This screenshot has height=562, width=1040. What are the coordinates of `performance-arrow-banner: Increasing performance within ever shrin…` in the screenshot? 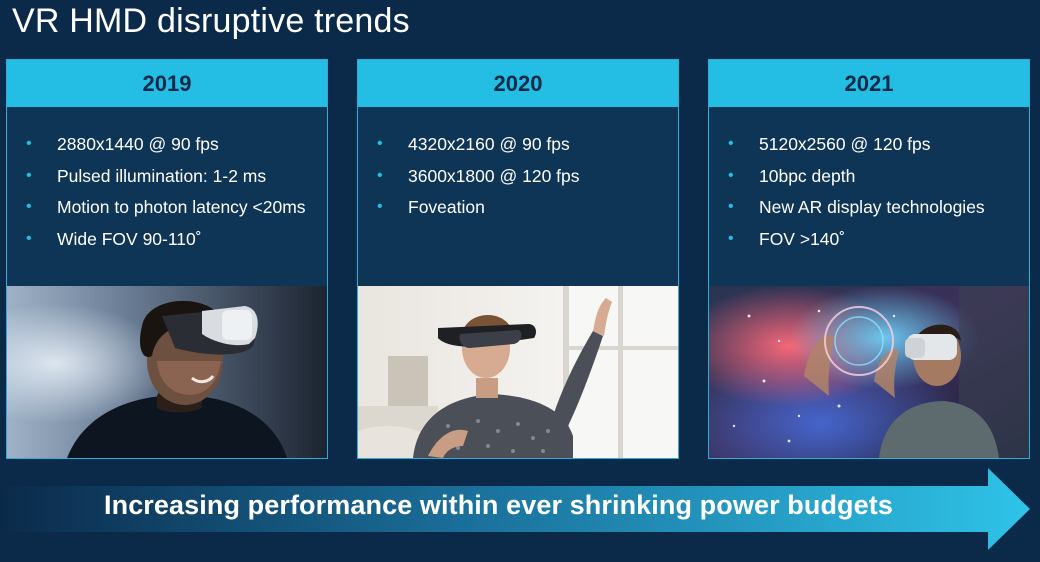 It's located at (520, 510).